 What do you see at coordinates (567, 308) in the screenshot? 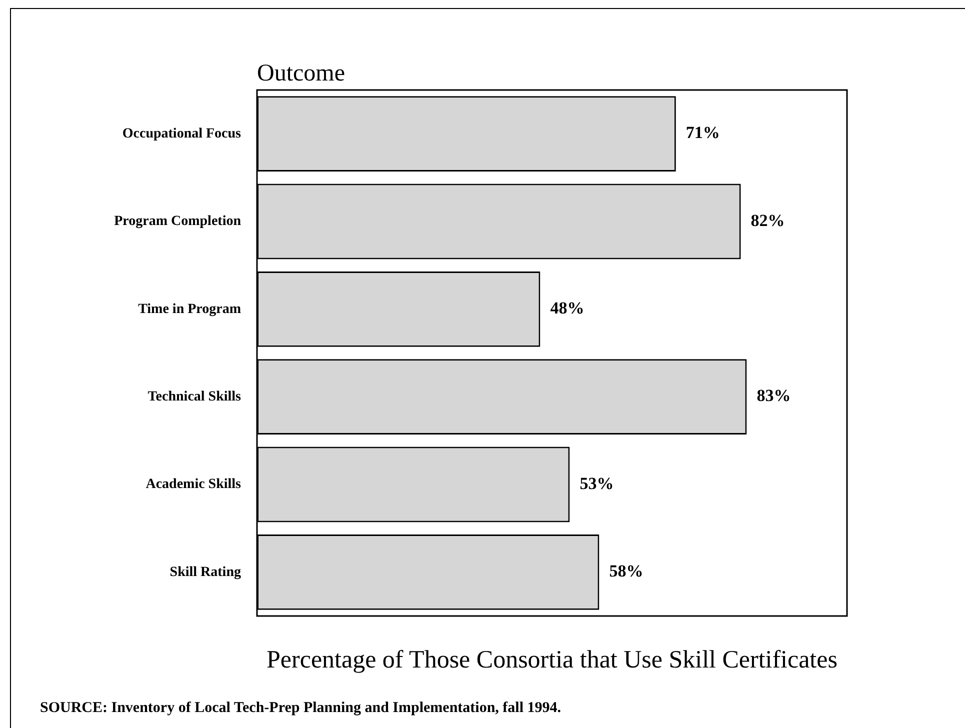
I see `data-label: 48%` at bounding box center [567, 308].